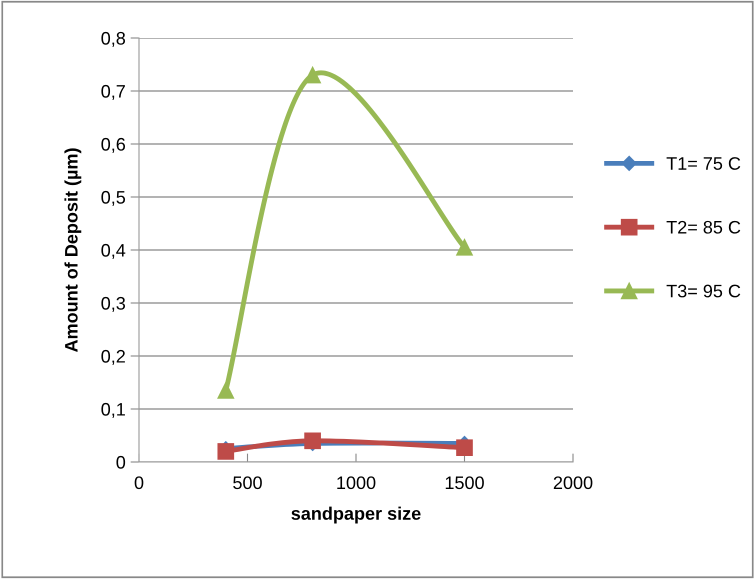 The height and width of the screenshot is (579, 755). What do you see at coordinates (113, 39) in the screenshot?
I see `y-tick-label: 0,8` at bounding box center [113, 39].